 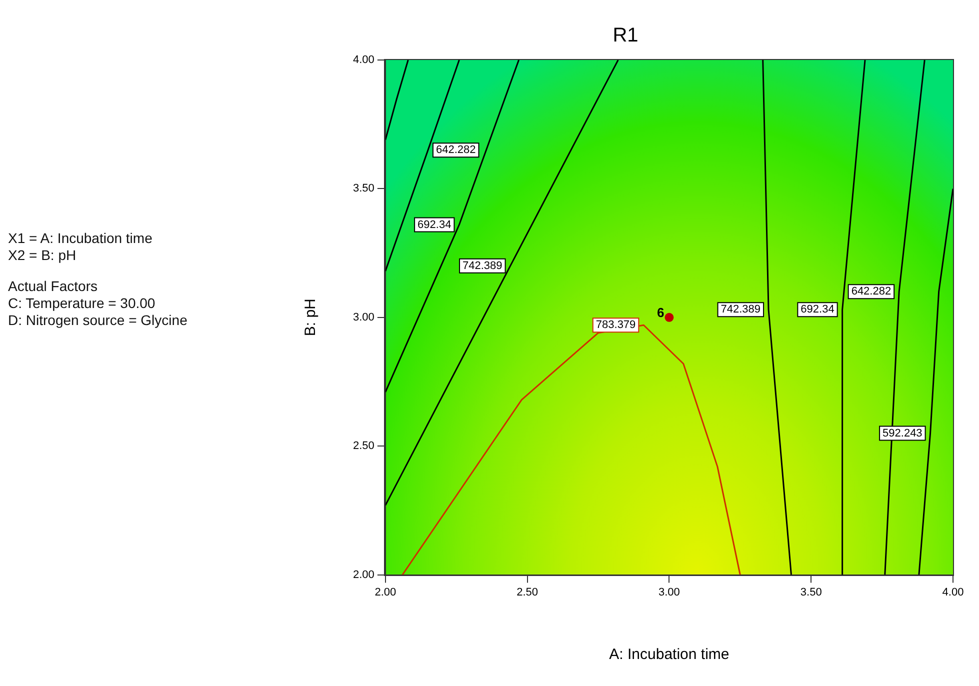 What do you see at coordinates (81, 238) in the screenshot?
I see `text: X1 = A: Incubation time` at bounding box center [81, 238].